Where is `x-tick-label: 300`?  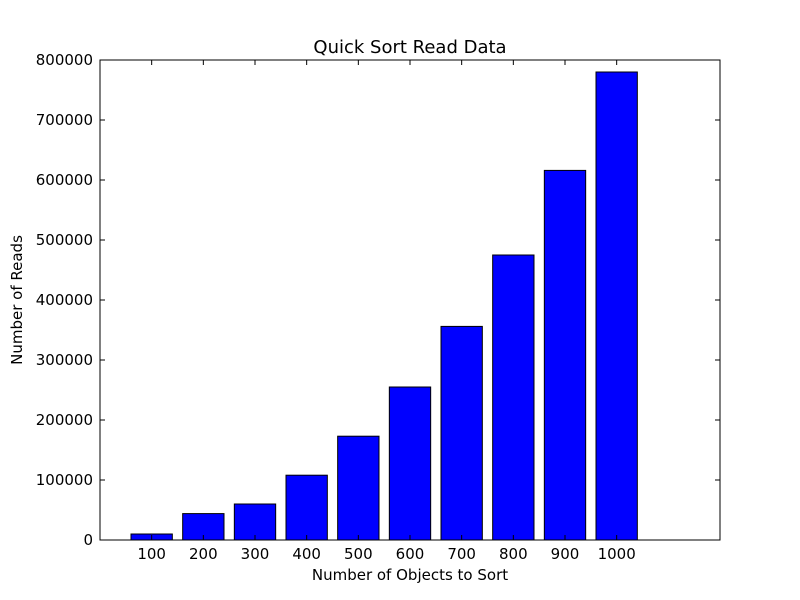 x-tick-label: 300 is located at coordinates (255, 554).